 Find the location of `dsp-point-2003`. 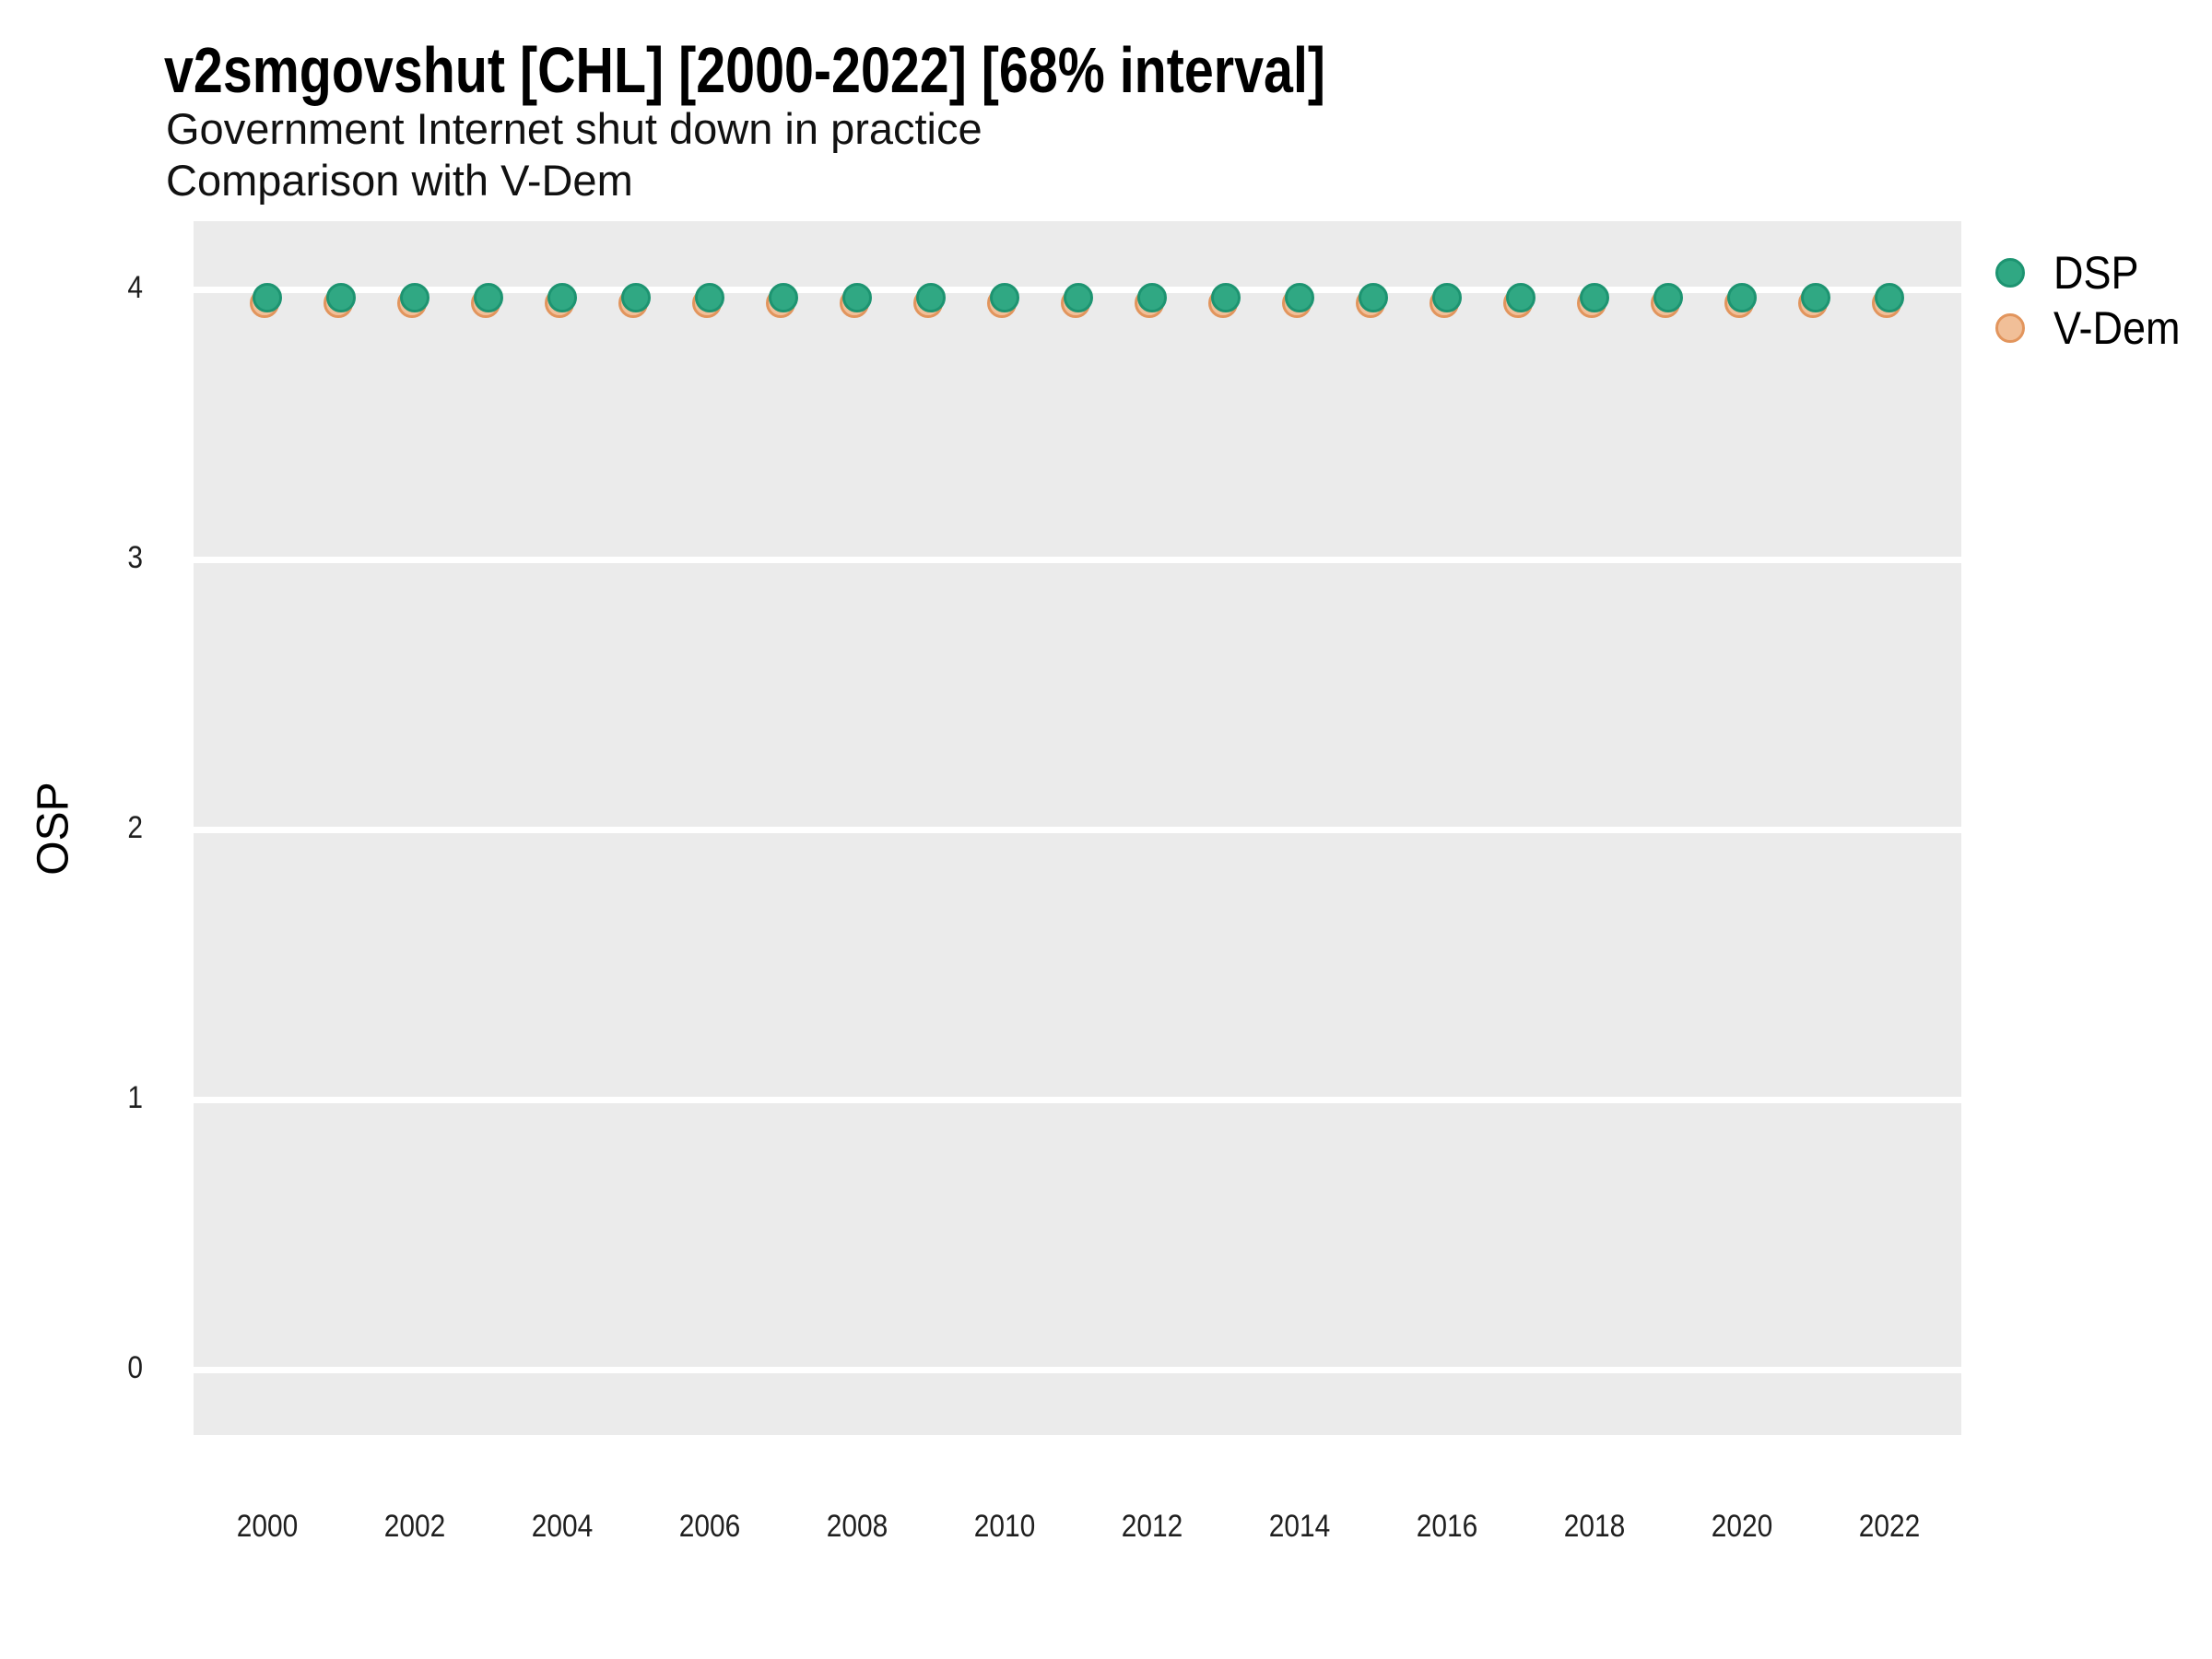

dsp-point-2003 is located at coordinates (488, 297).